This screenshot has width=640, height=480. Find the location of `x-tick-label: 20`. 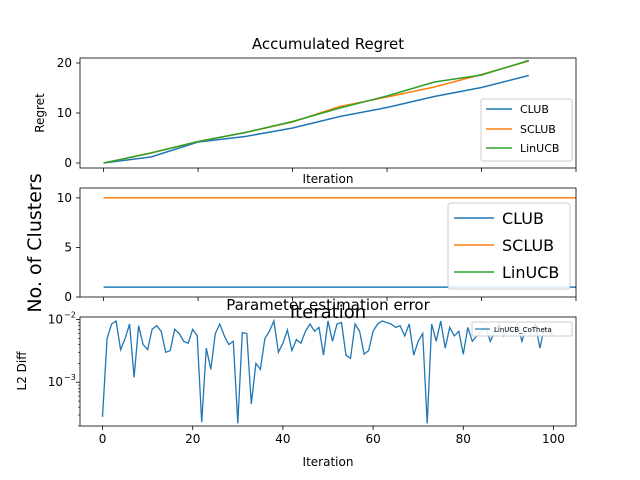

x-tick-label: 20 is located at coordinates (192, 439).